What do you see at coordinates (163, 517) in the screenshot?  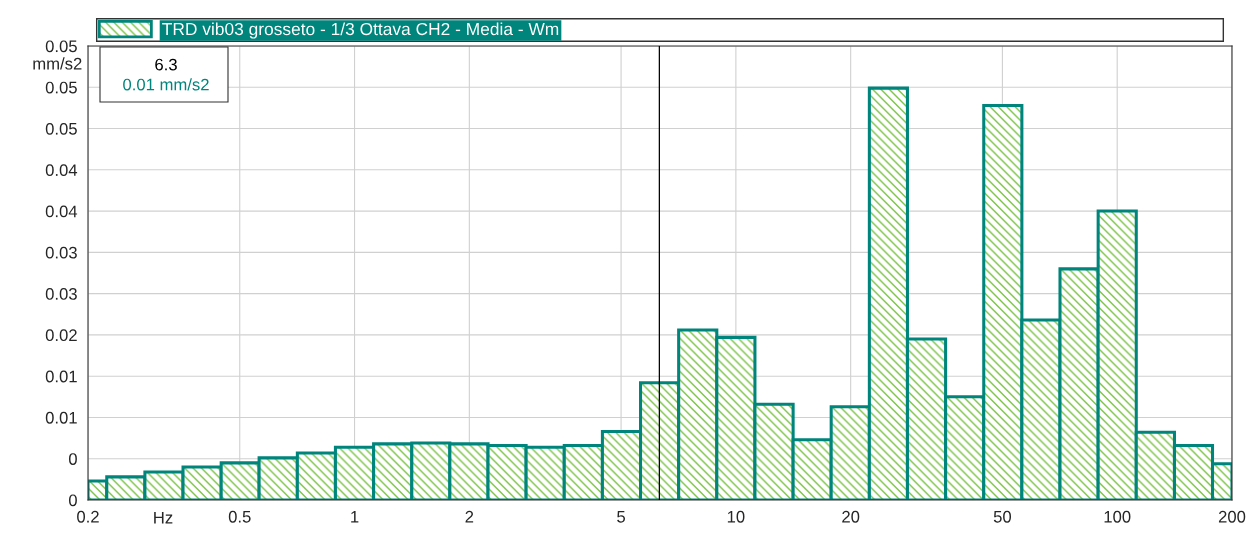 I see `x-axis-title: Hz` at bounding box center [163, 517].